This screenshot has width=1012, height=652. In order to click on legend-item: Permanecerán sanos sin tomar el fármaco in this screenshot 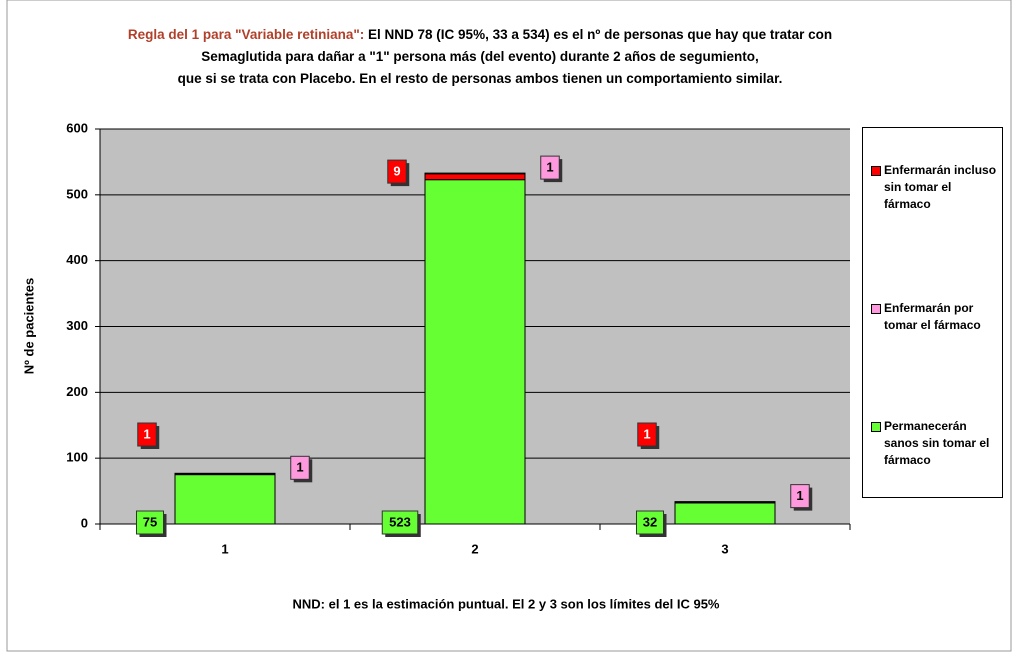, I will do `click(935, 443)`.